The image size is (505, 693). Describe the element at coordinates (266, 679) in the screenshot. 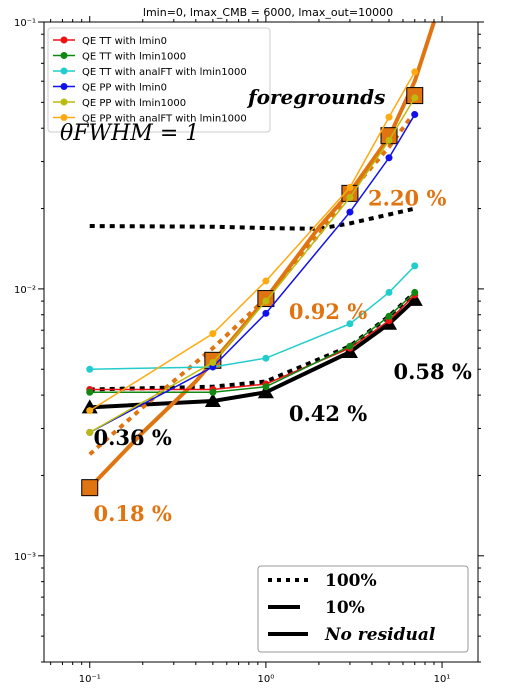

I see `x-tick-label: 10⁰` at that location.